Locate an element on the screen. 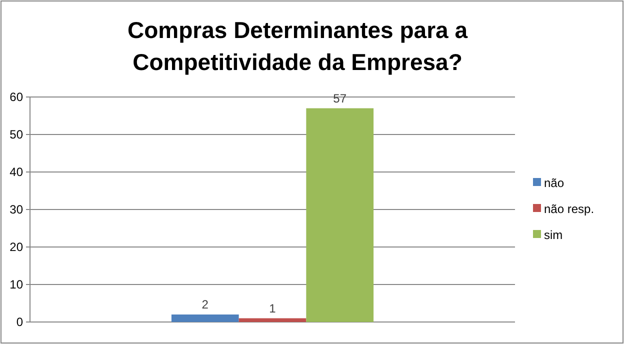 The image size is (624, 344). legend-label: não is located at coordinates (554, 183).